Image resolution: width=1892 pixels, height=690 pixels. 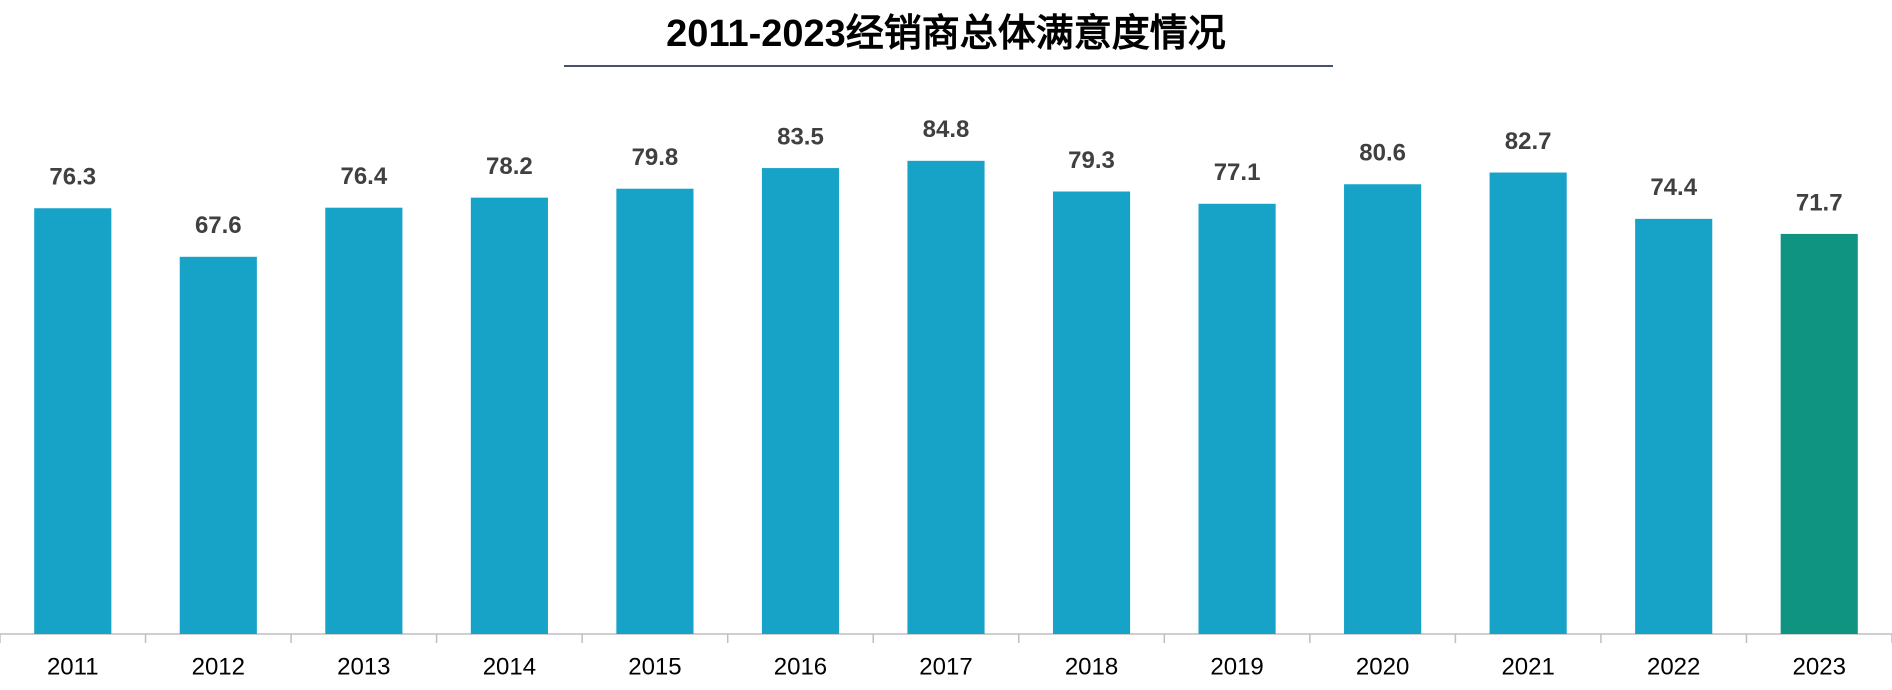 What do you see at coordinates (1382, 666) in the screenshot?
I see `x-tick-label: 2020` at bounding box center [1382, 666].